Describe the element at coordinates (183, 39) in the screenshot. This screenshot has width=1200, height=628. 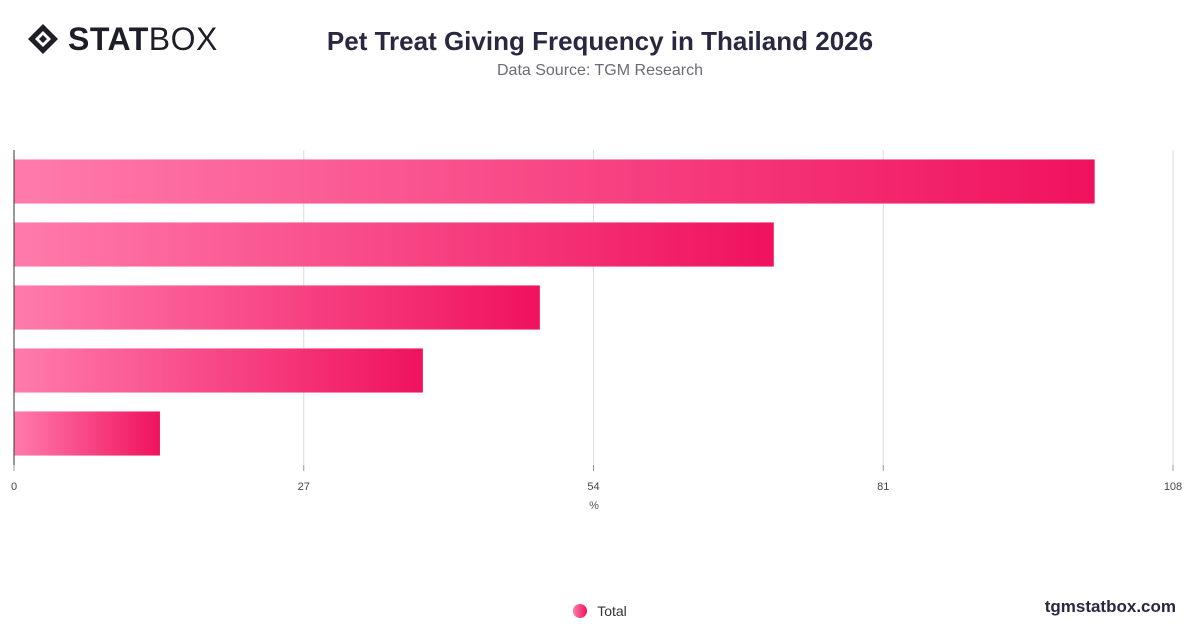
I see `logo-wordmark-light: BOX` at that location.